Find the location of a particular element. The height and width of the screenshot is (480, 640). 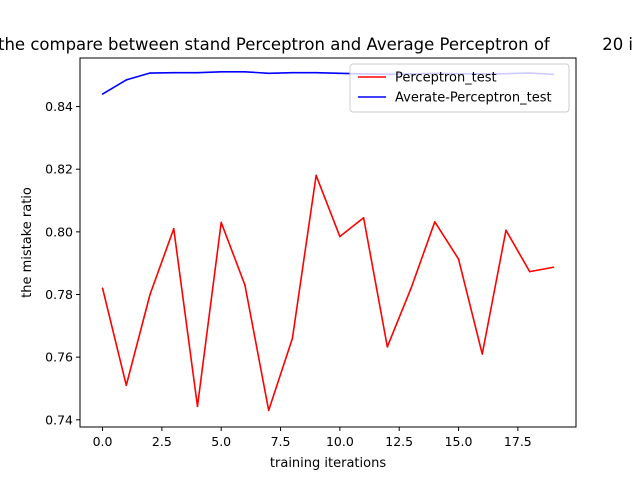

x-tick-label: 15.0 is located at coordinates (459, 441).